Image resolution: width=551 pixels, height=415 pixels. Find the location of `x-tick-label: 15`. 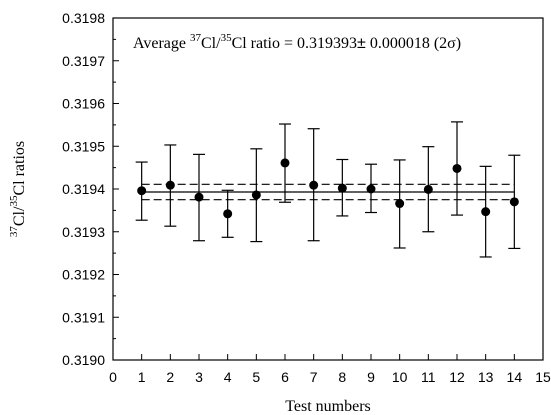

x-tick-label: 15 is located at coordinates (543, 377).